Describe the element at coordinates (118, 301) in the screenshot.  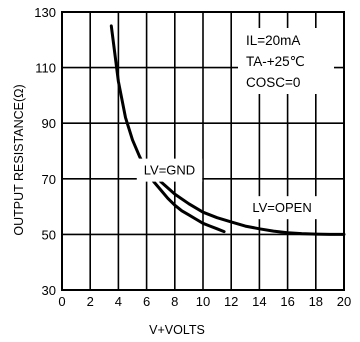
I see `x-tick-label: 4` at that location.